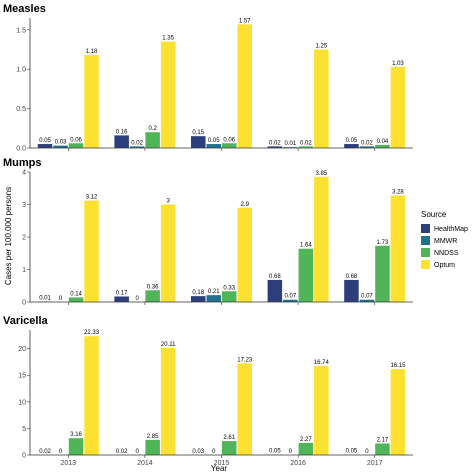  Describe the element at coordinates (306, 440) in the screenshot. I see `data-label: 2.27` at that location.